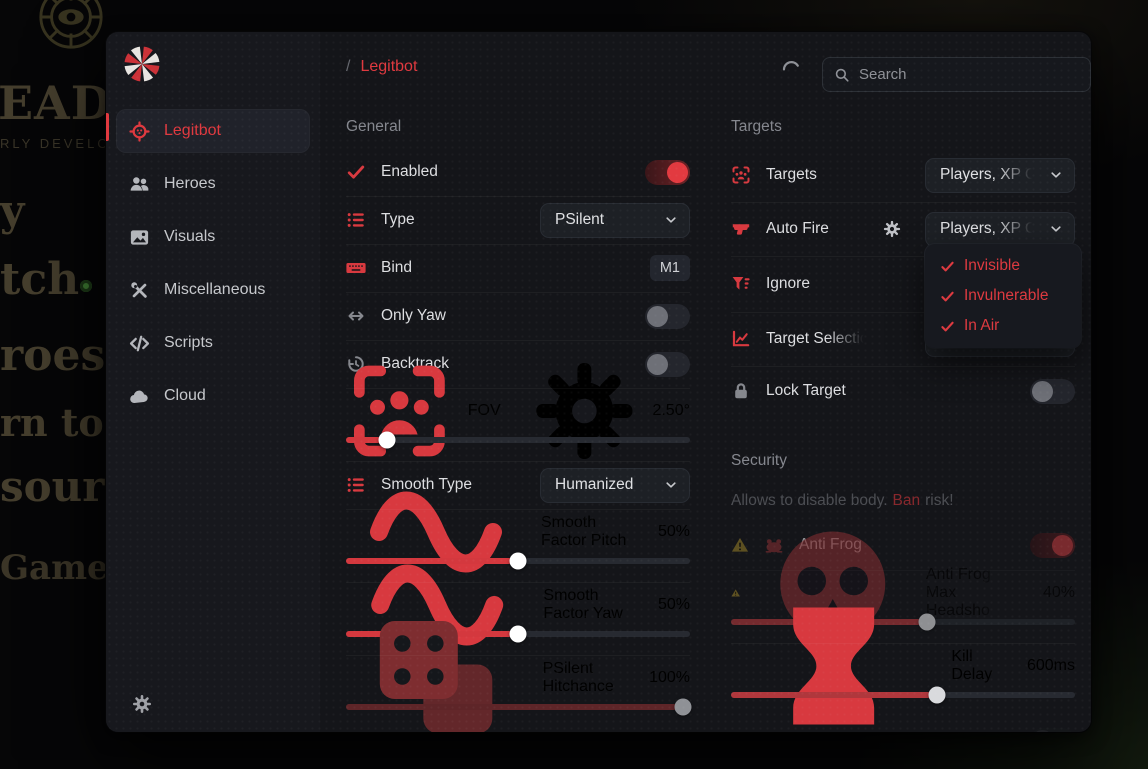  I want to click on fov-value: 2.50°, so click(671, 410).